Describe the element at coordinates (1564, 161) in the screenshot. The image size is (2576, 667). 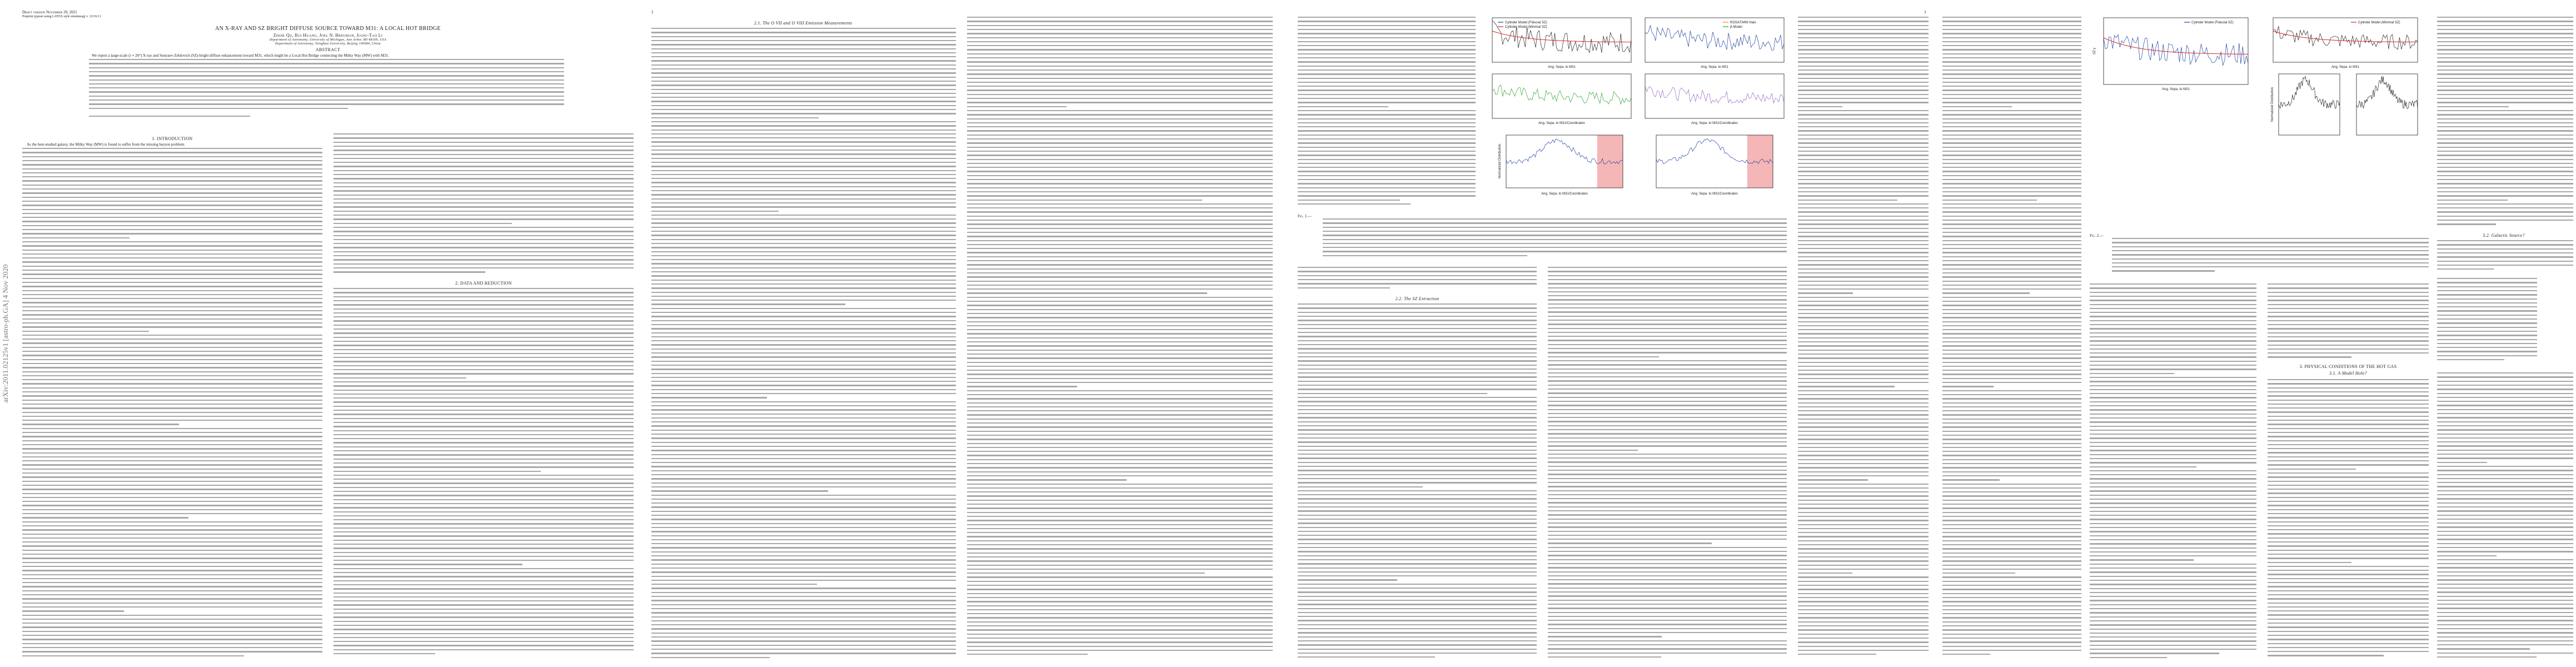
I see `axes-frame` at that location.